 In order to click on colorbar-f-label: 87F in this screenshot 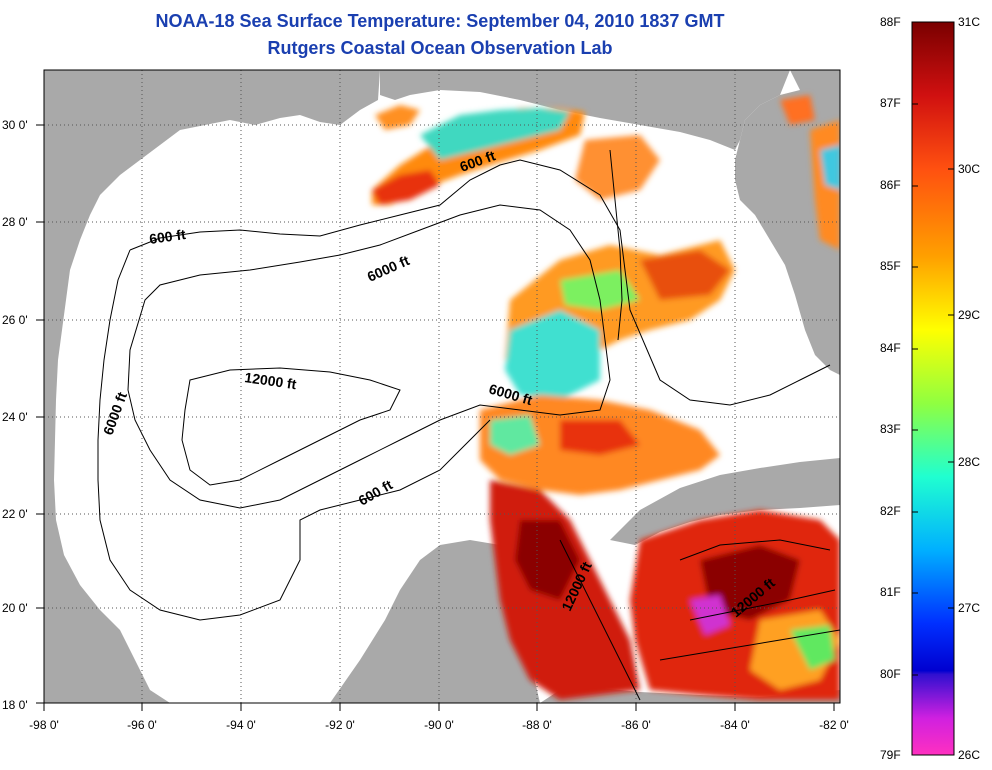, I will do `click(890, 103)`.